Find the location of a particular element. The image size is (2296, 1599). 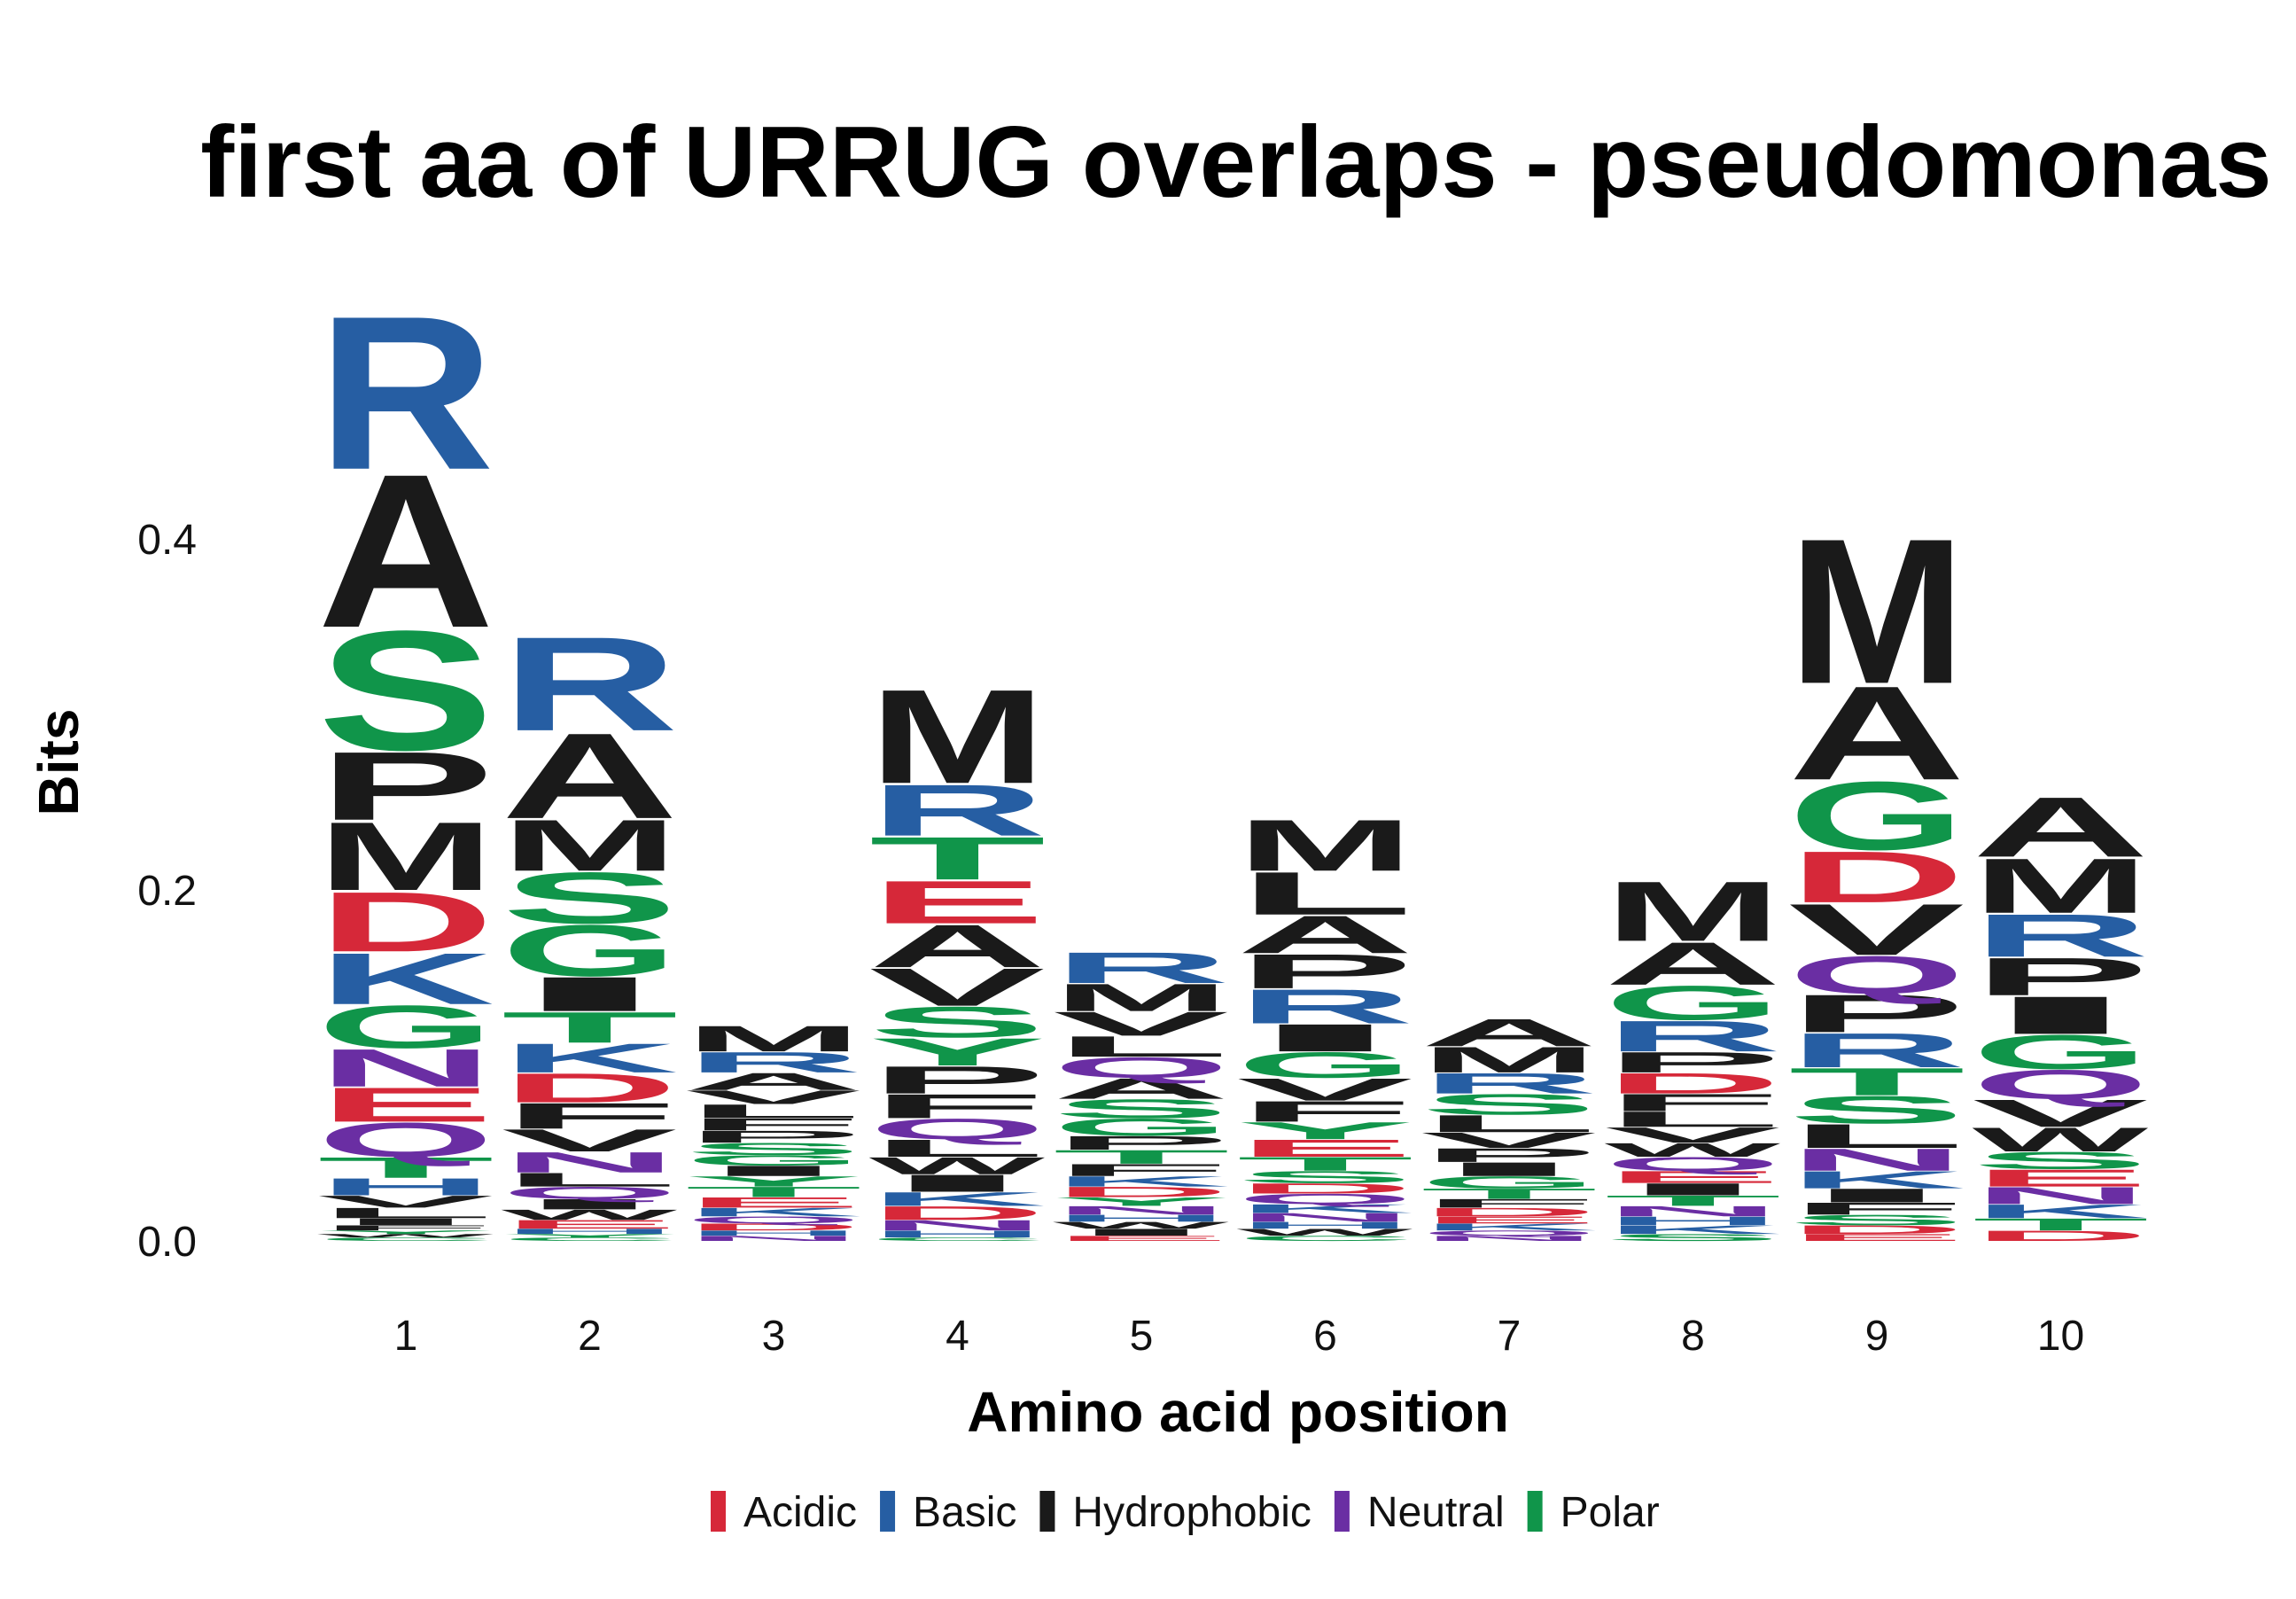

chart-title: first aa of URRUG overlaps - pseudomonas is located at coordinates (1235, 162).